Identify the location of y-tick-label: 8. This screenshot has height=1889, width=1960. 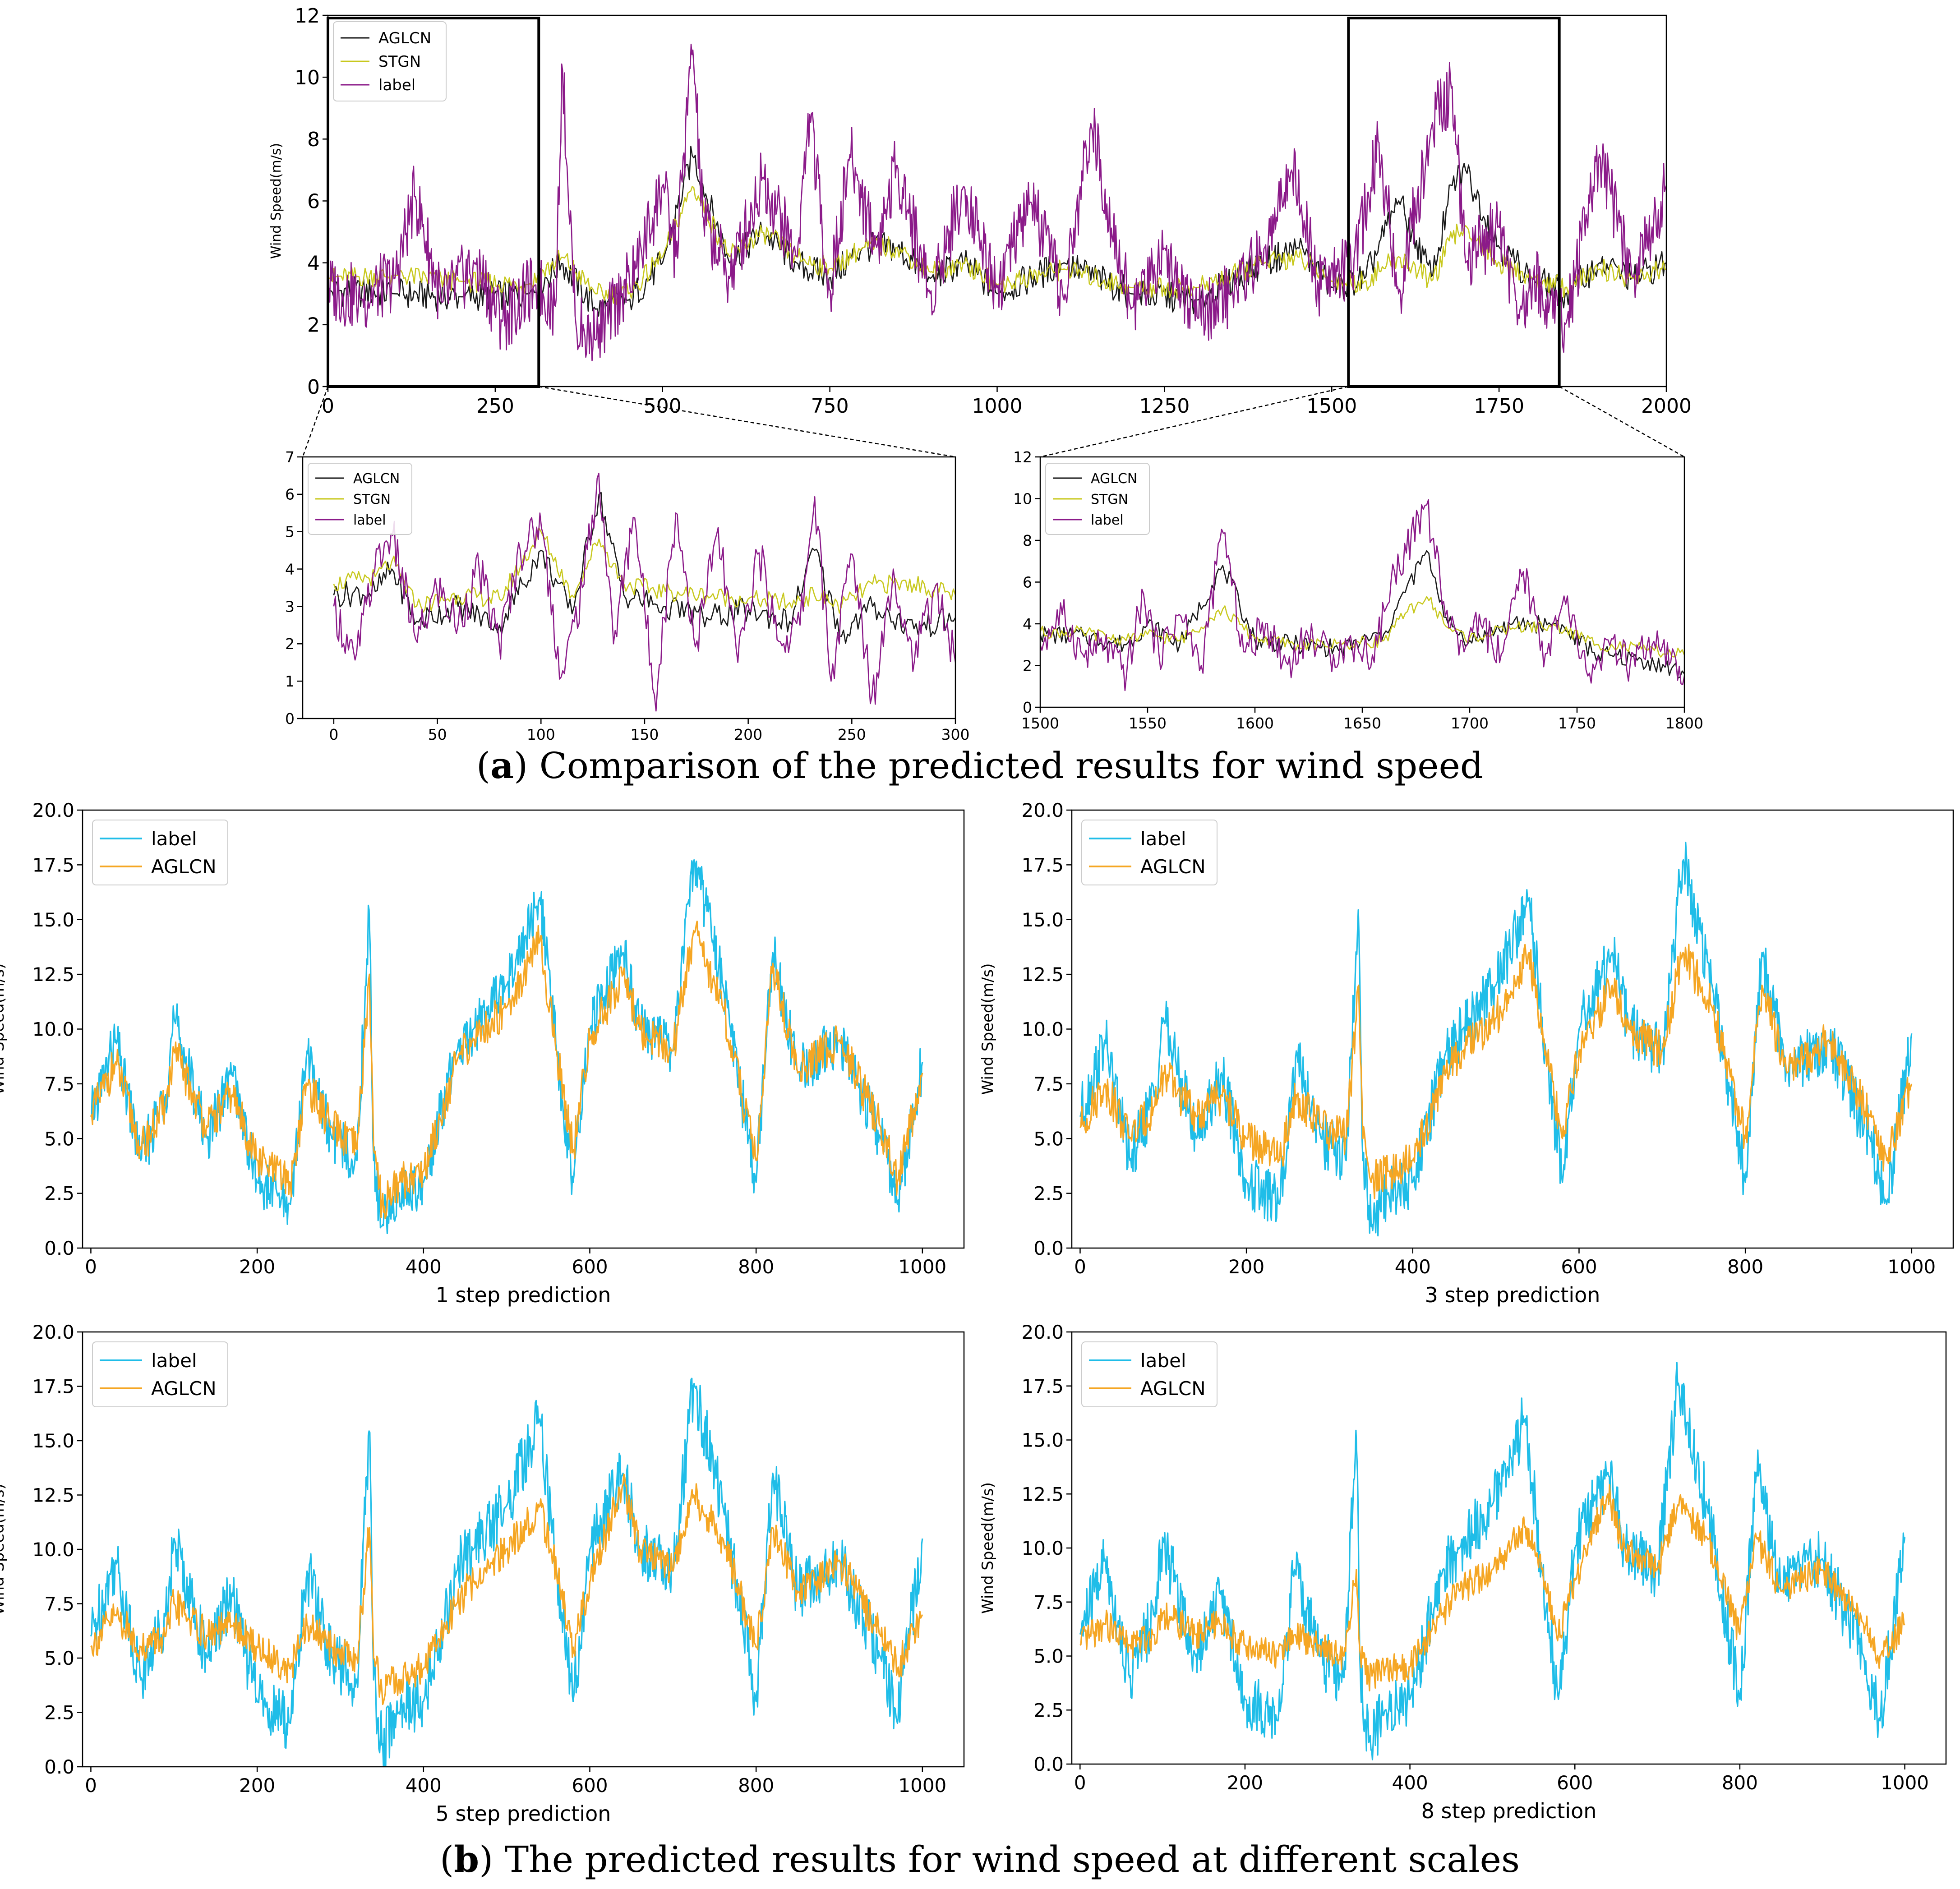
(1027, 541).